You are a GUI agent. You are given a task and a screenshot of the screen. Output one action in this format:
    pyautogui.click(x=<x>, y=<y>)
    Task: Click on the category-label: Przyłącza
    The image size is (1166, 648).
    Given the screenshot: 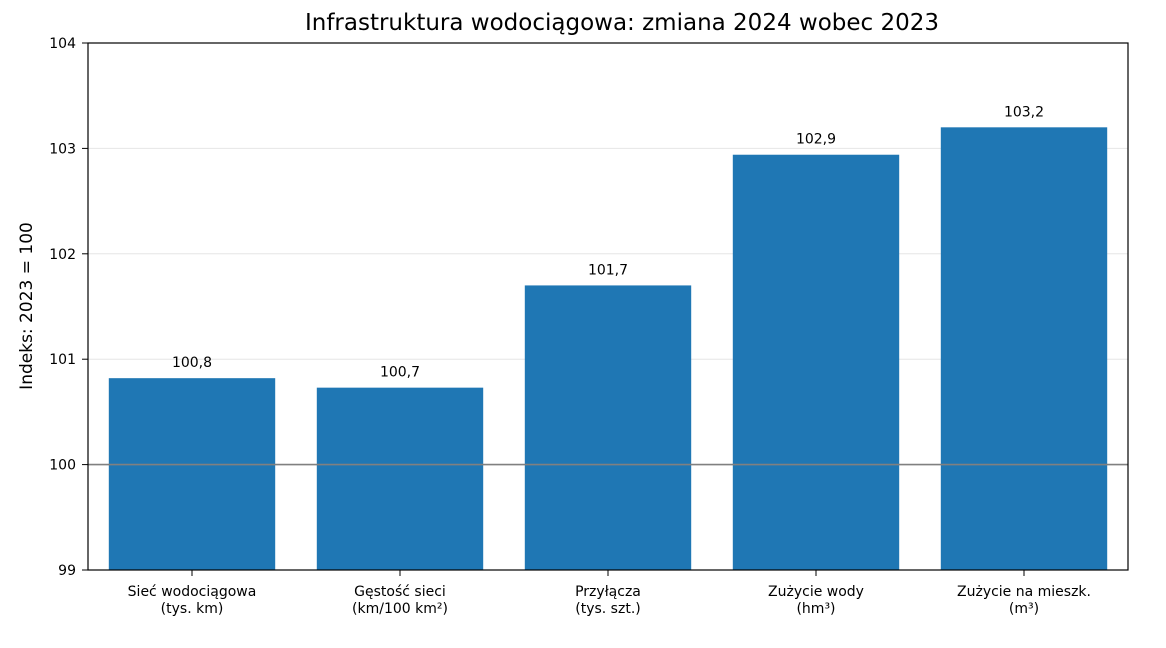 What is the action you would take?
    pyautogui.click(x=608, y=592)
    